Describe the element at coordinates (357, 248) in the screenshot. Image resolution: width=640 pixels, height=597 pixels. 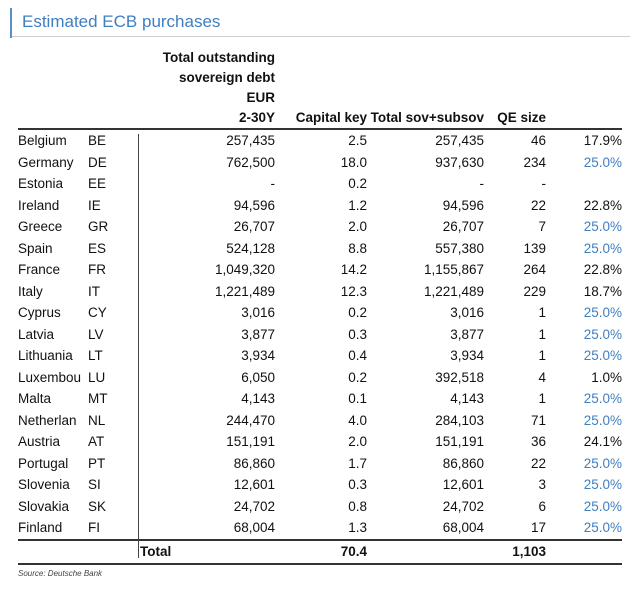
I see `capital-key-cell: 8.8` at that location.